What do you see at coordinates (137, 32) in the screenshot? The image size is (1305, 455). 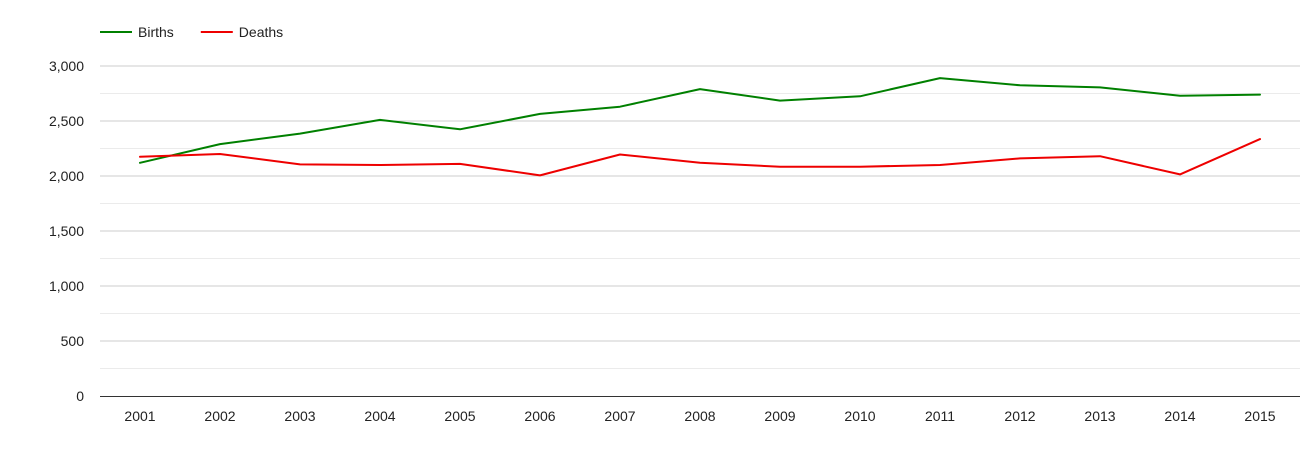 I see `legend-item-births: Births` at bounding box center [137, 32].